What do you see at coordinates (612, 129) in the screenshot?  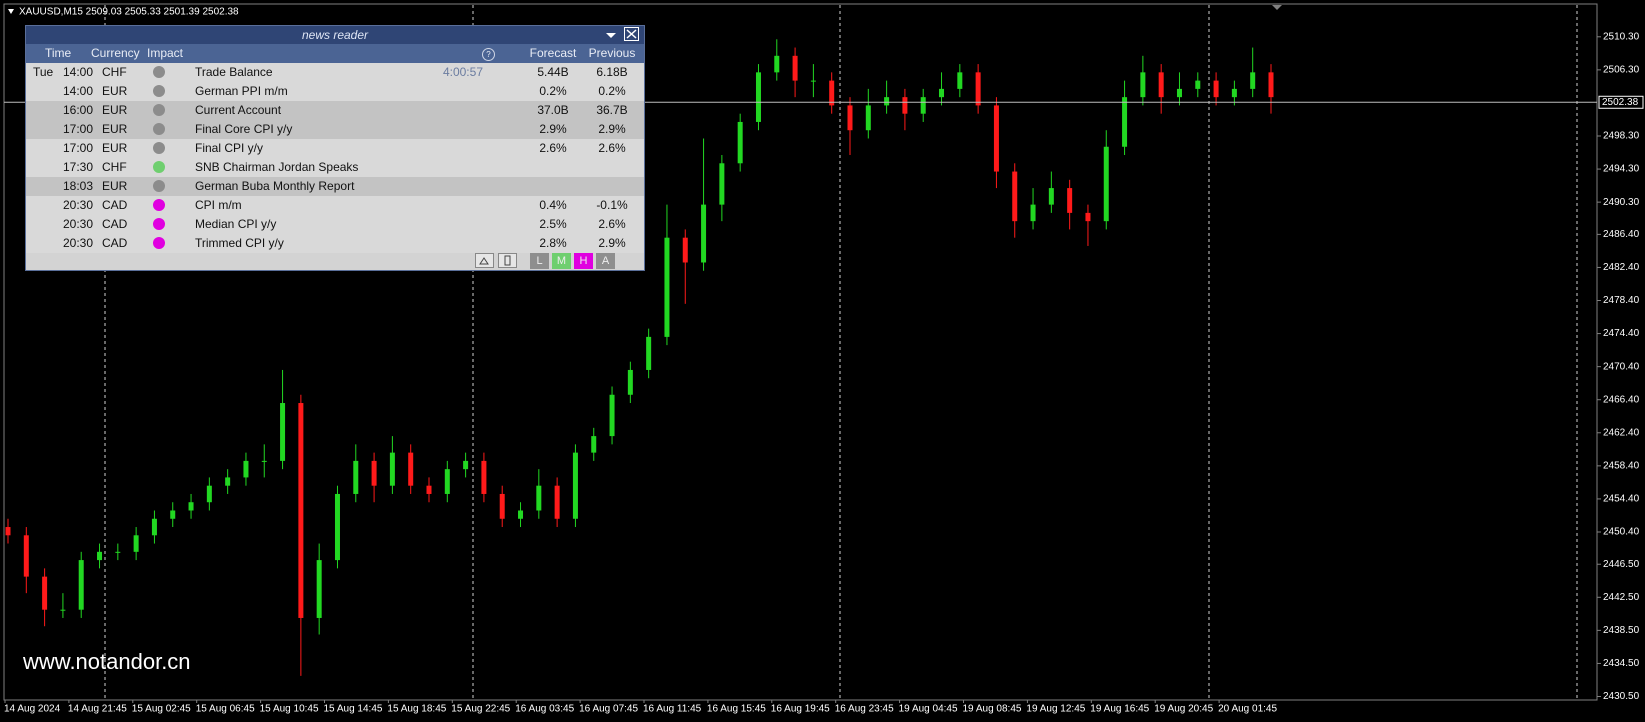 I see `previous: 2.9%` at bounding box center [612, 129].